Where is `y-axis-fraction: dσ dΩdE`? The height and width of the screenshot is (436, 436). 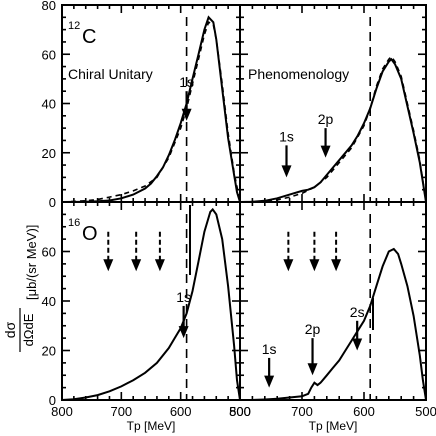 y-axis-fraction: dσ dΩdE is located at coordinates (19, 330).